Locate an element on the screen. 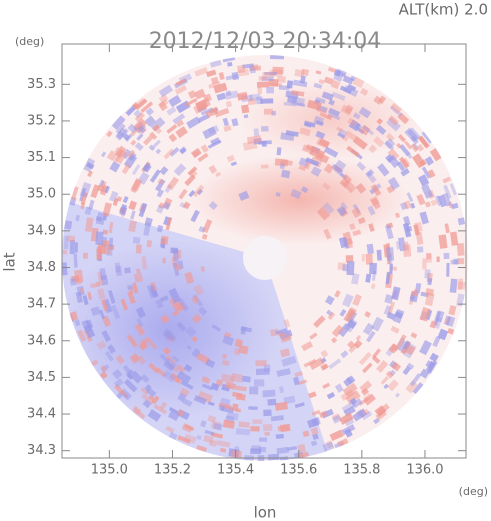 This screenshot has width=491, height=521. altitude-label: ALT(km) 2.0 is located at coordinates (443, 10).